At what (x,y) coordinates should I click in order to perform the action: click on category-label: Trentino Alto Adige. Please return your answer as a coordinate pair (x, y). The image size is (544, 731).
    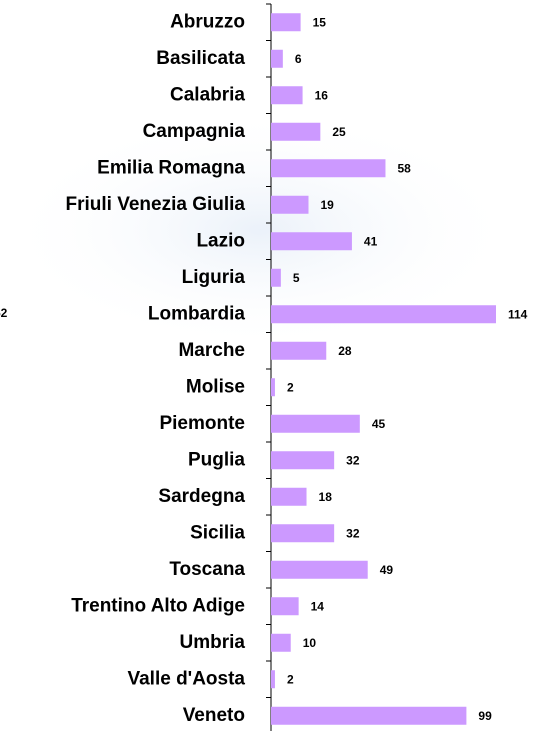
    Looking at the image, I should click on (158, 605).